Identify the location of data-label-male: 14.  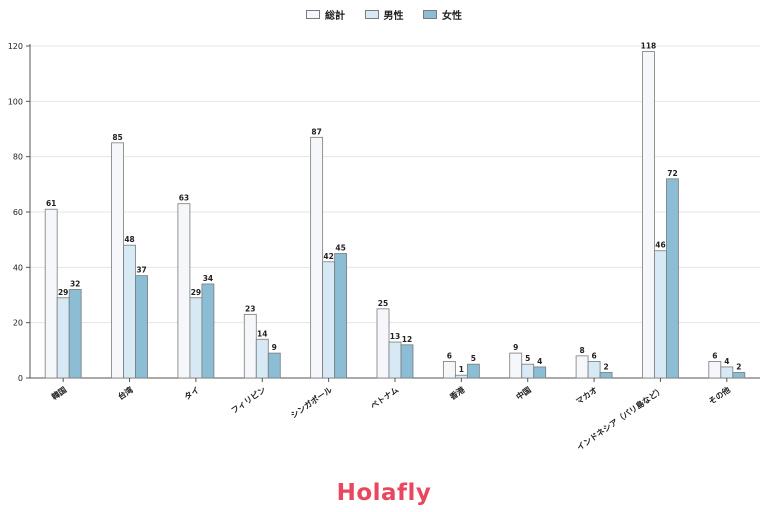
(262, 333).